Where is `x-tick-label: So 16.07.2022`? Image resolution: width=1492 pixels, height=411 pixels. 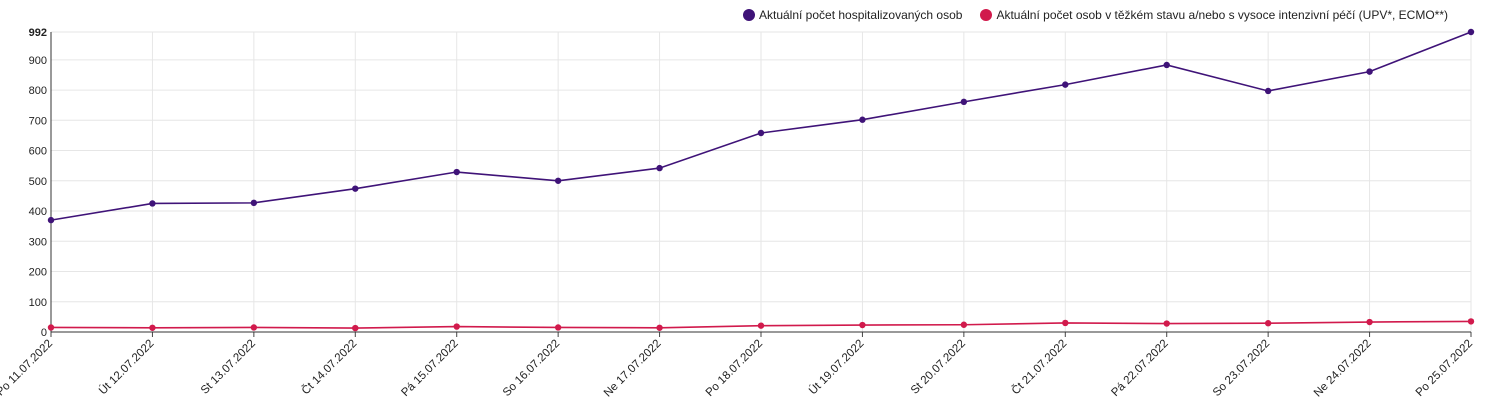 x-tick-label: So 16.07.2022 is located at coordinates (531, 368).